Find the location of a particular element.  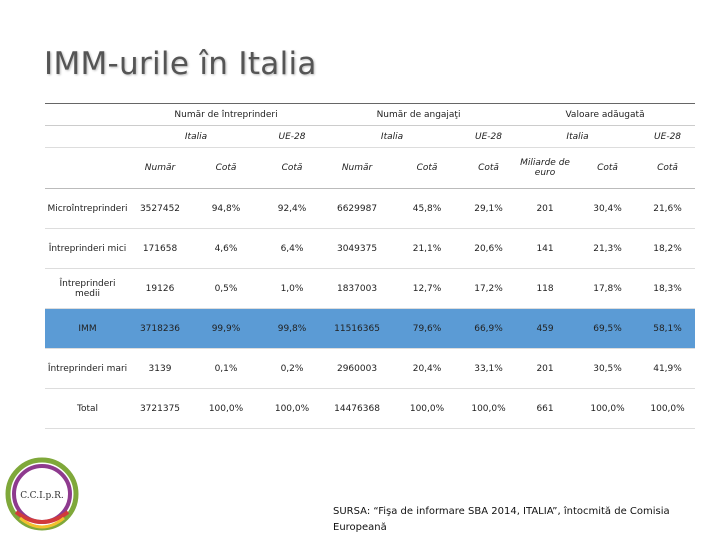

table-cell: 3139 is located at coordinates (160, 368).